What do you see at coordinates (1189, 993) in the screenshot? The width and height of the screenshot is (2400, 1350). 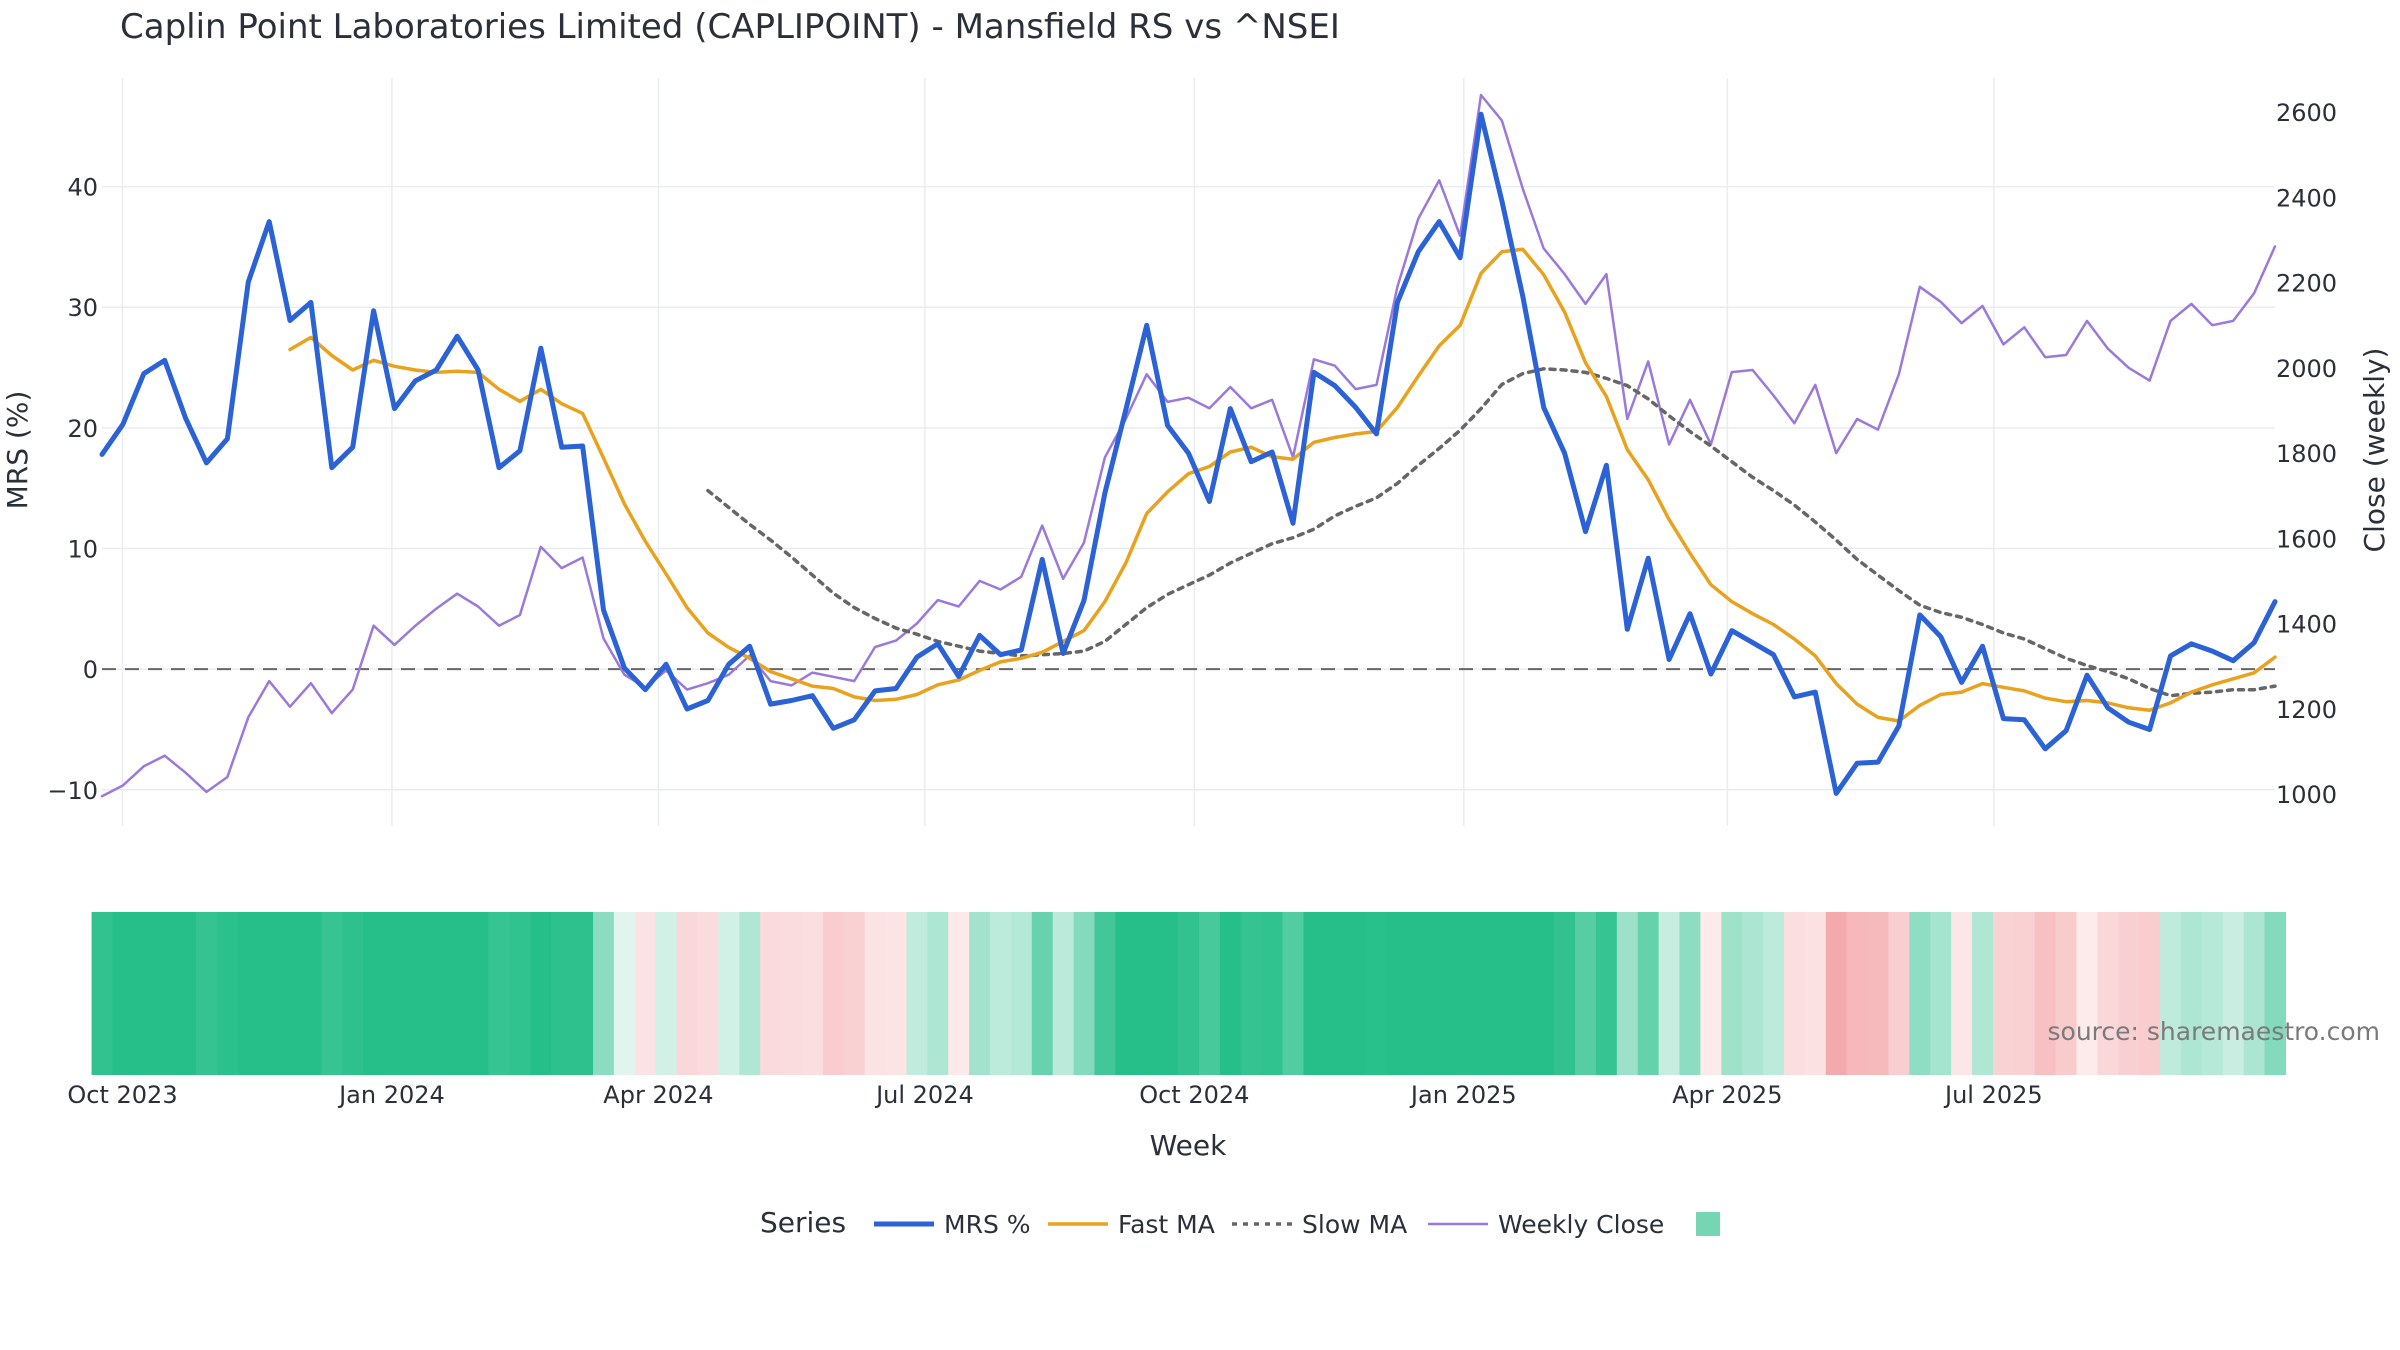 I see `regime-heatmap` at bounding box center [1189, 993].